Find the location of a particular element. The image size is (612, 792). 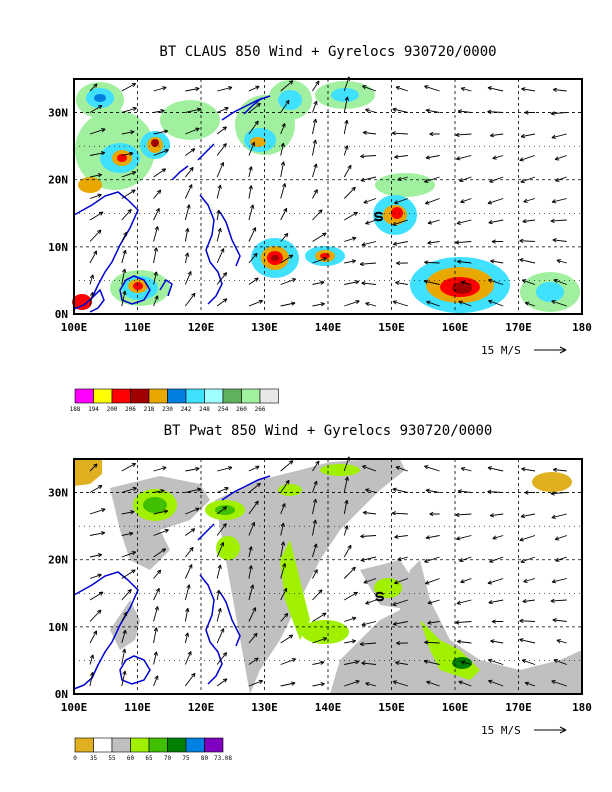

colorbar-label: 0 is located at coordinates (75, 758).